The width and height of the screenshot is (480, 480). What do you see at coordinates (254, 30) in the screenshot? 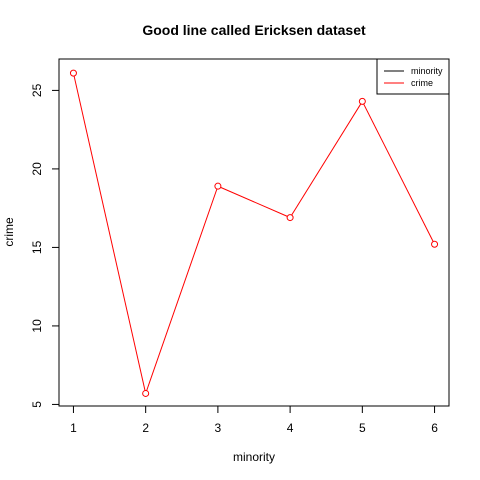
I see `chart-title: Good line called Ericksen dataset` at bounding box center [254, 30].